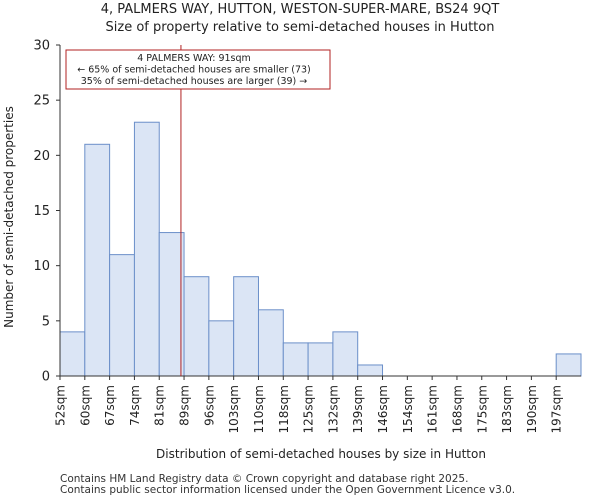 This screenshot has width=600, height=500. What do you see at coordinates (97, 260) in the screenshot?
I see `bar-60sqm` at bounding box center [97, 260].